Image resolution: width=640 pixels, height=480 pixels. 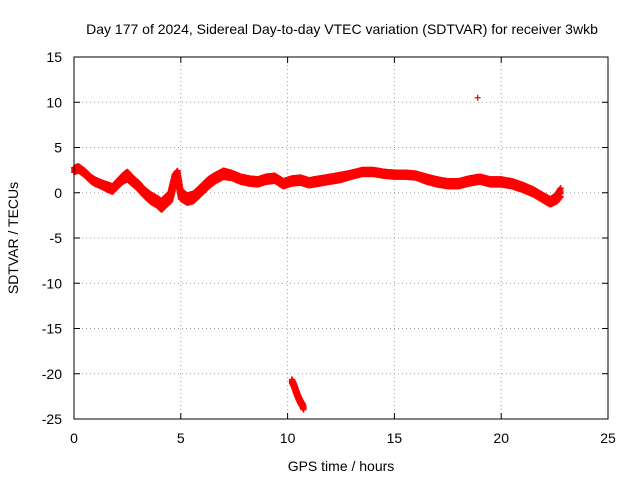 I want to click on x-tick-label: 15, so click(x=395, y=438).